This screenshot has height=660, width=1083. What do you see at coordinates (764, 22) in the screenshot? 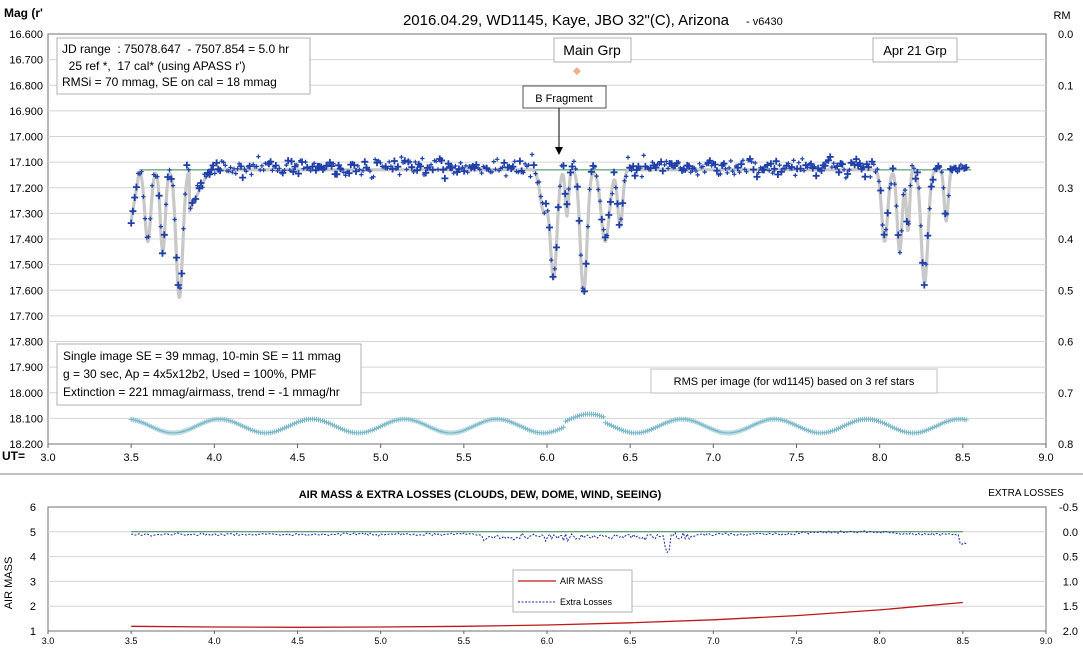
I see `chart-version-tag: - v6430` at bounding box center [764, 22].